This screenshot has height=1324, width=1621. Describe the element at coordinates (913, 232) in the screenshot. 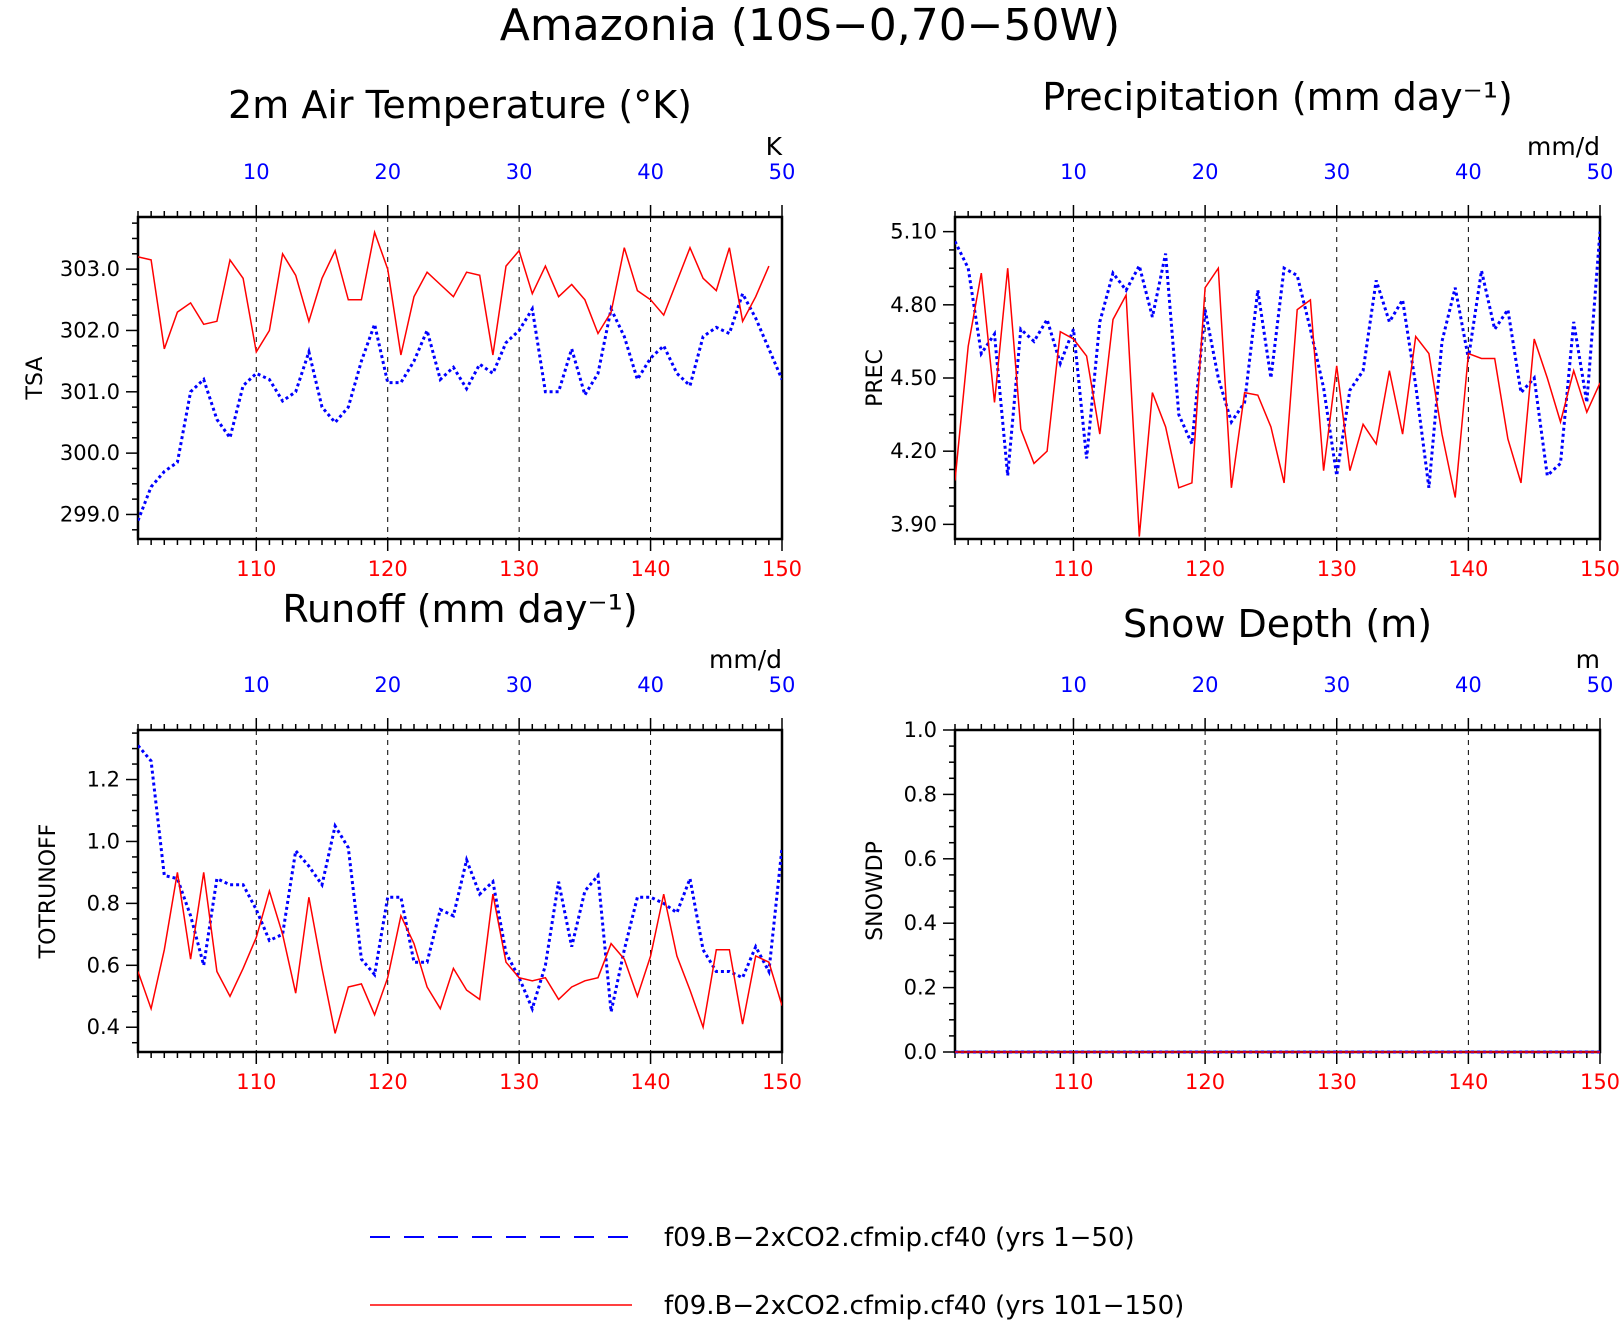

I see `y-tick-label: 5.10` at that location.